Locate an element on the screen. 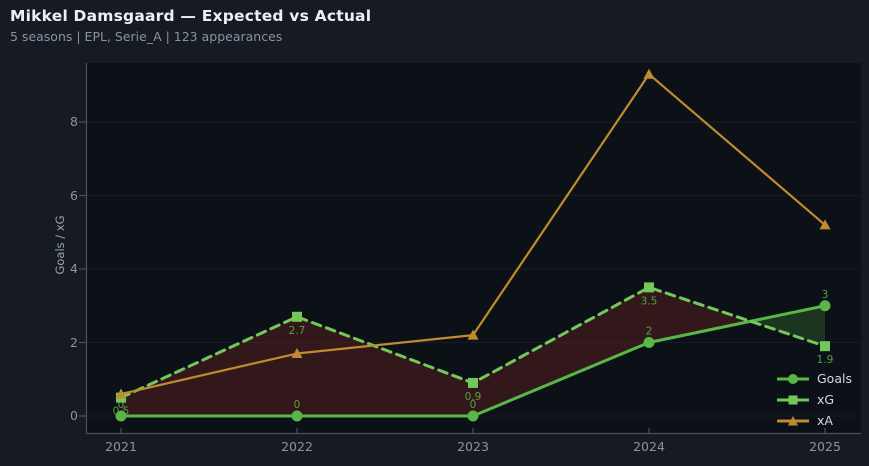  goals-legend-marker-icon is located at coordinates (793, 378).